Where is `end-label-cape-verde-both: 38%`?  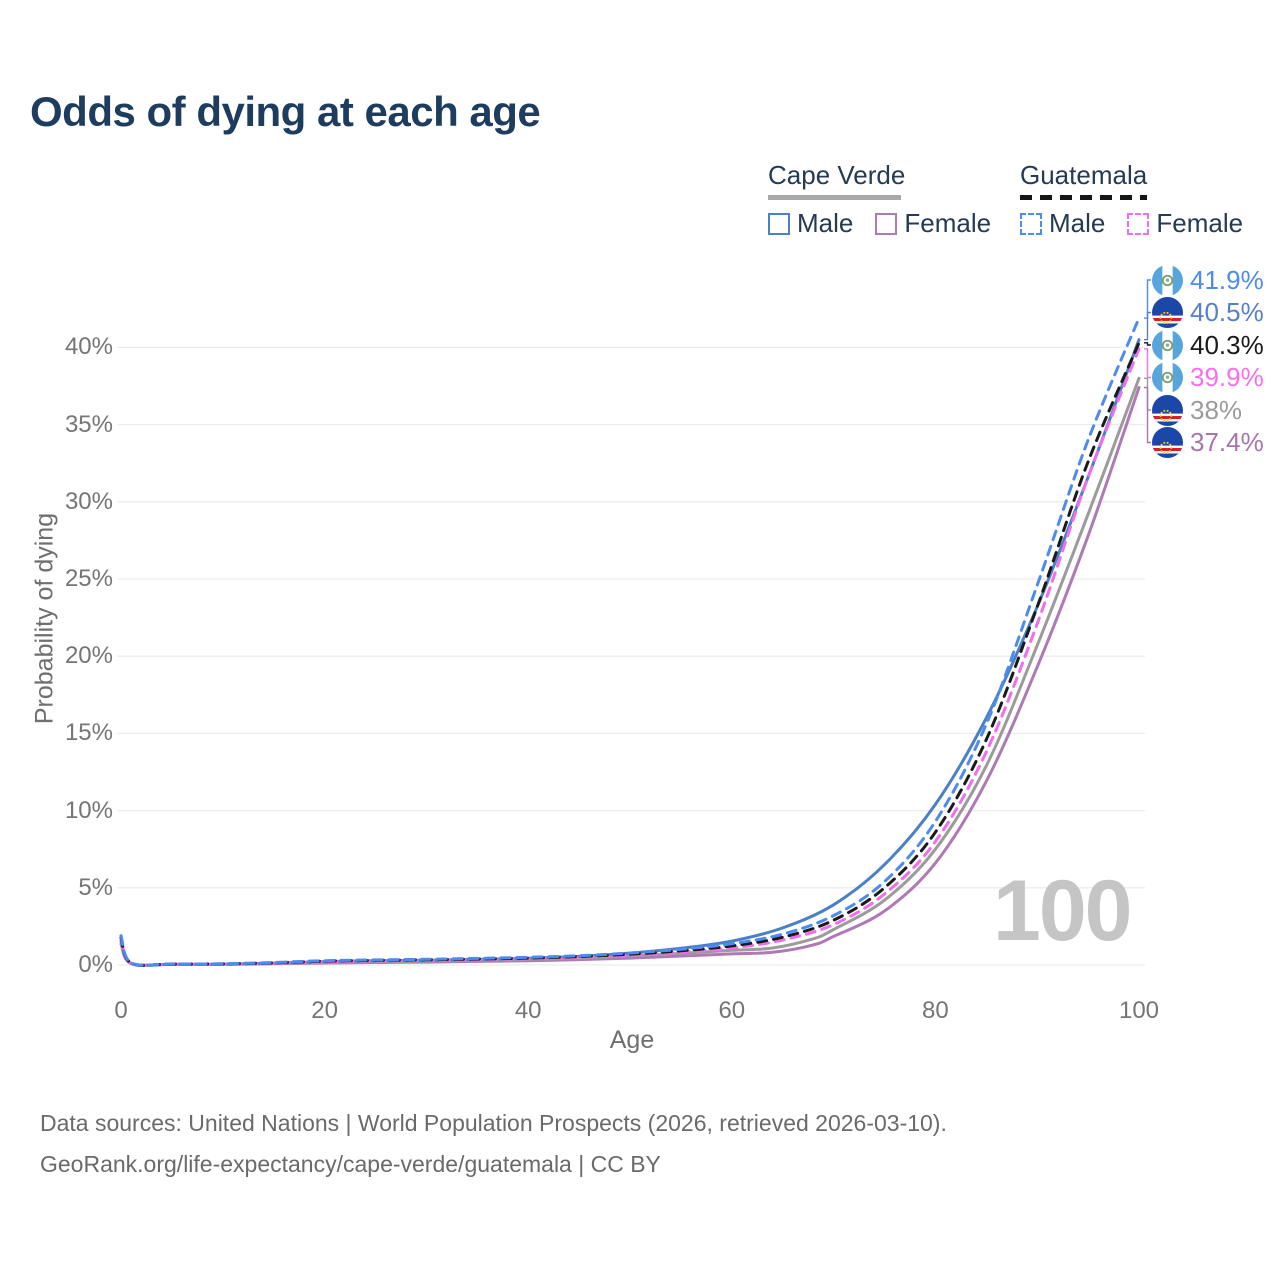 end-label-cape-verde-both: 38% is located at coordinates (1197, 410).